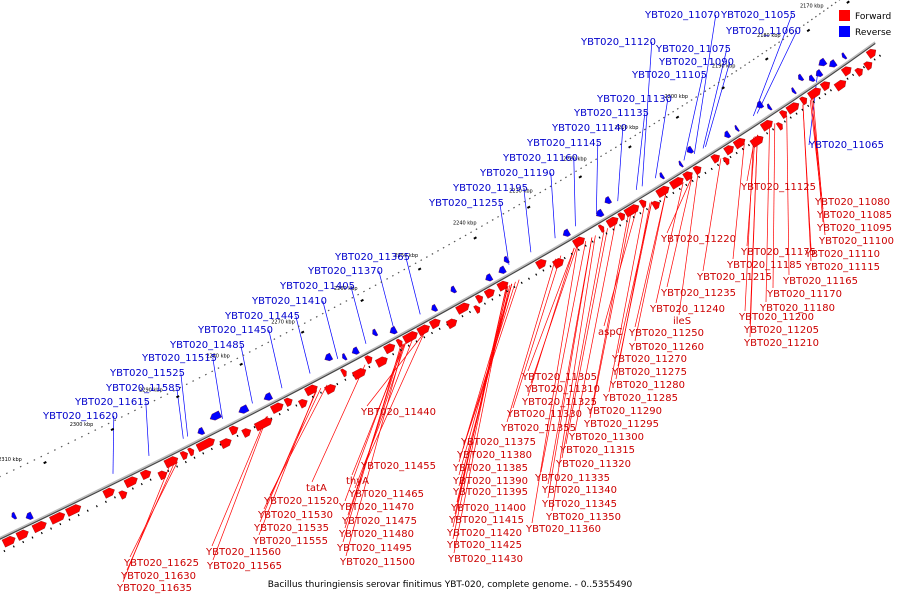 The width and height of the screenshot is (900, 600). Describe the element at coordinates (485, 559) in the screenshot. I see `forward-gene-label: YBT020_11430` at that location.